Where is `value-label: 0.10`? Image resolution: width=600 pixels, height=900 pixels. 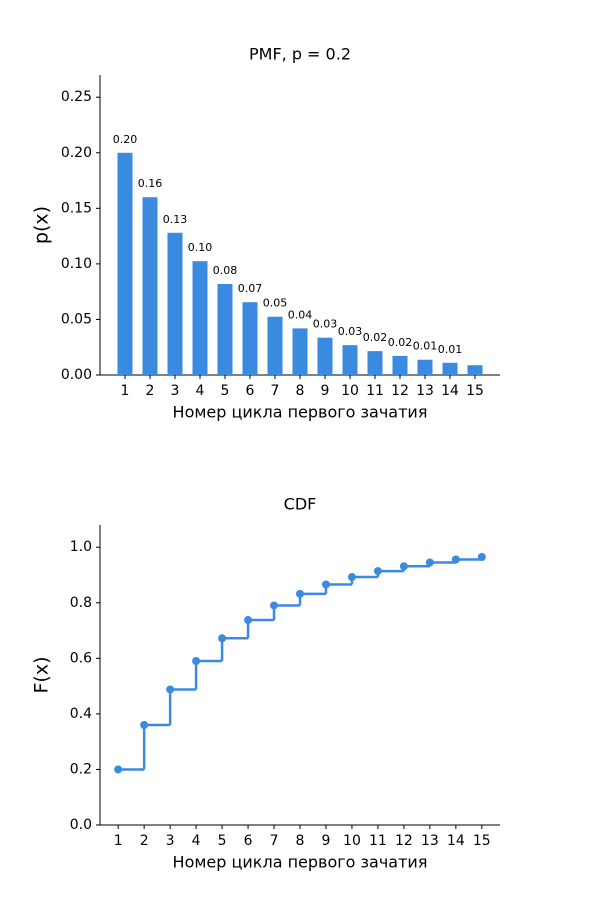 value-label: 0.10 is located at coordinates (200, 247).